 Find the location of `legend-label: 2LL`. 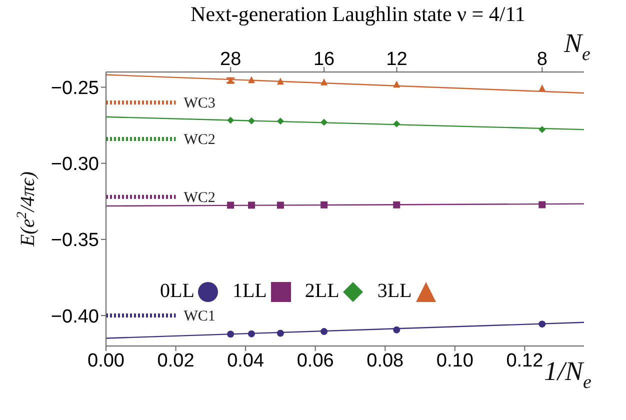

legend-label: 2LL is located at coordinates (322, 291).